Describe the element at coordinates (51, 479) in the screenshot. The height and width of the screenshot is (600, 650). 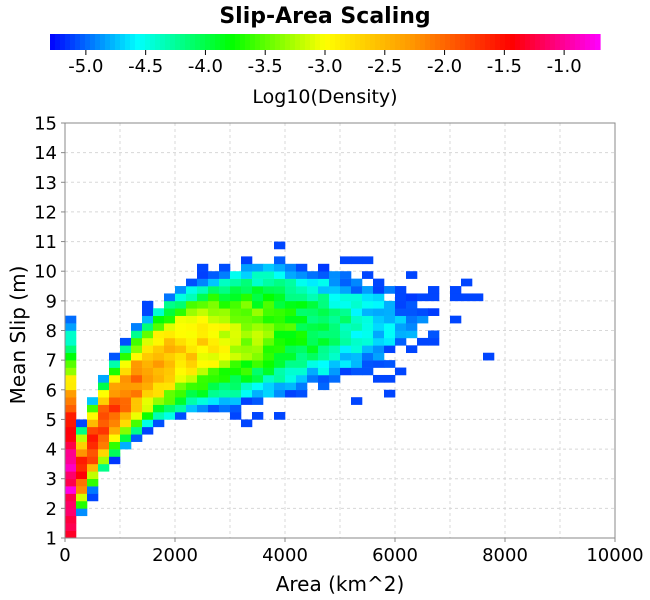
I see `y-tick-label: 3` at that location.